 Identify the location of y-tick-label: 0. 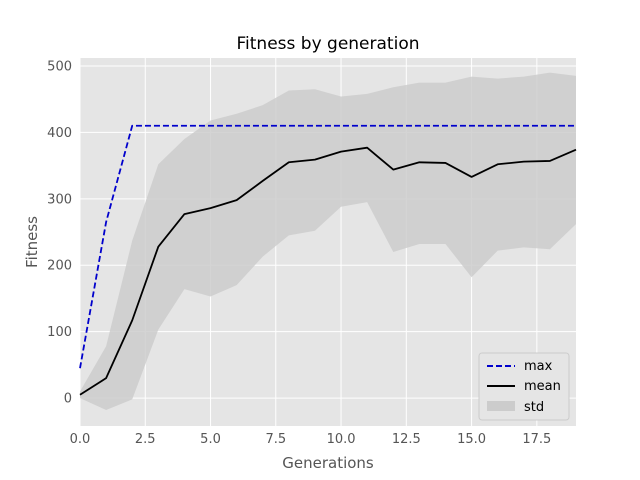
(68, 399).